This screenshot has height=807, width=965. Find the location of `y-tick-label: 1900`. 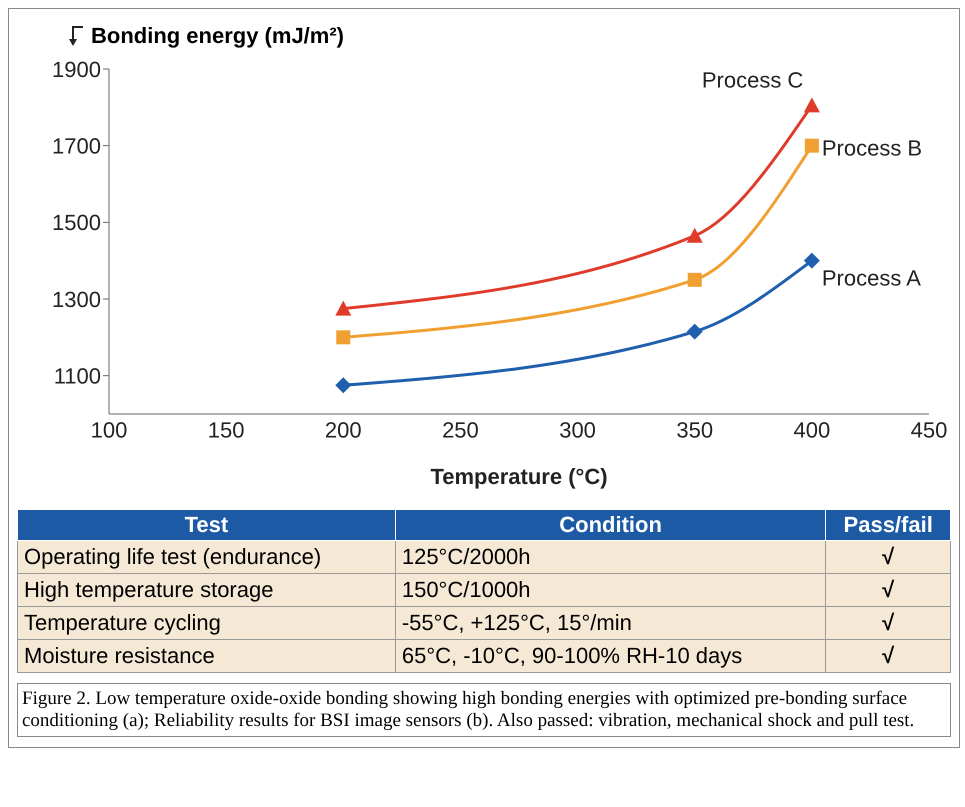

y-tick-label: 1900 is located at coordinates (76, 69).